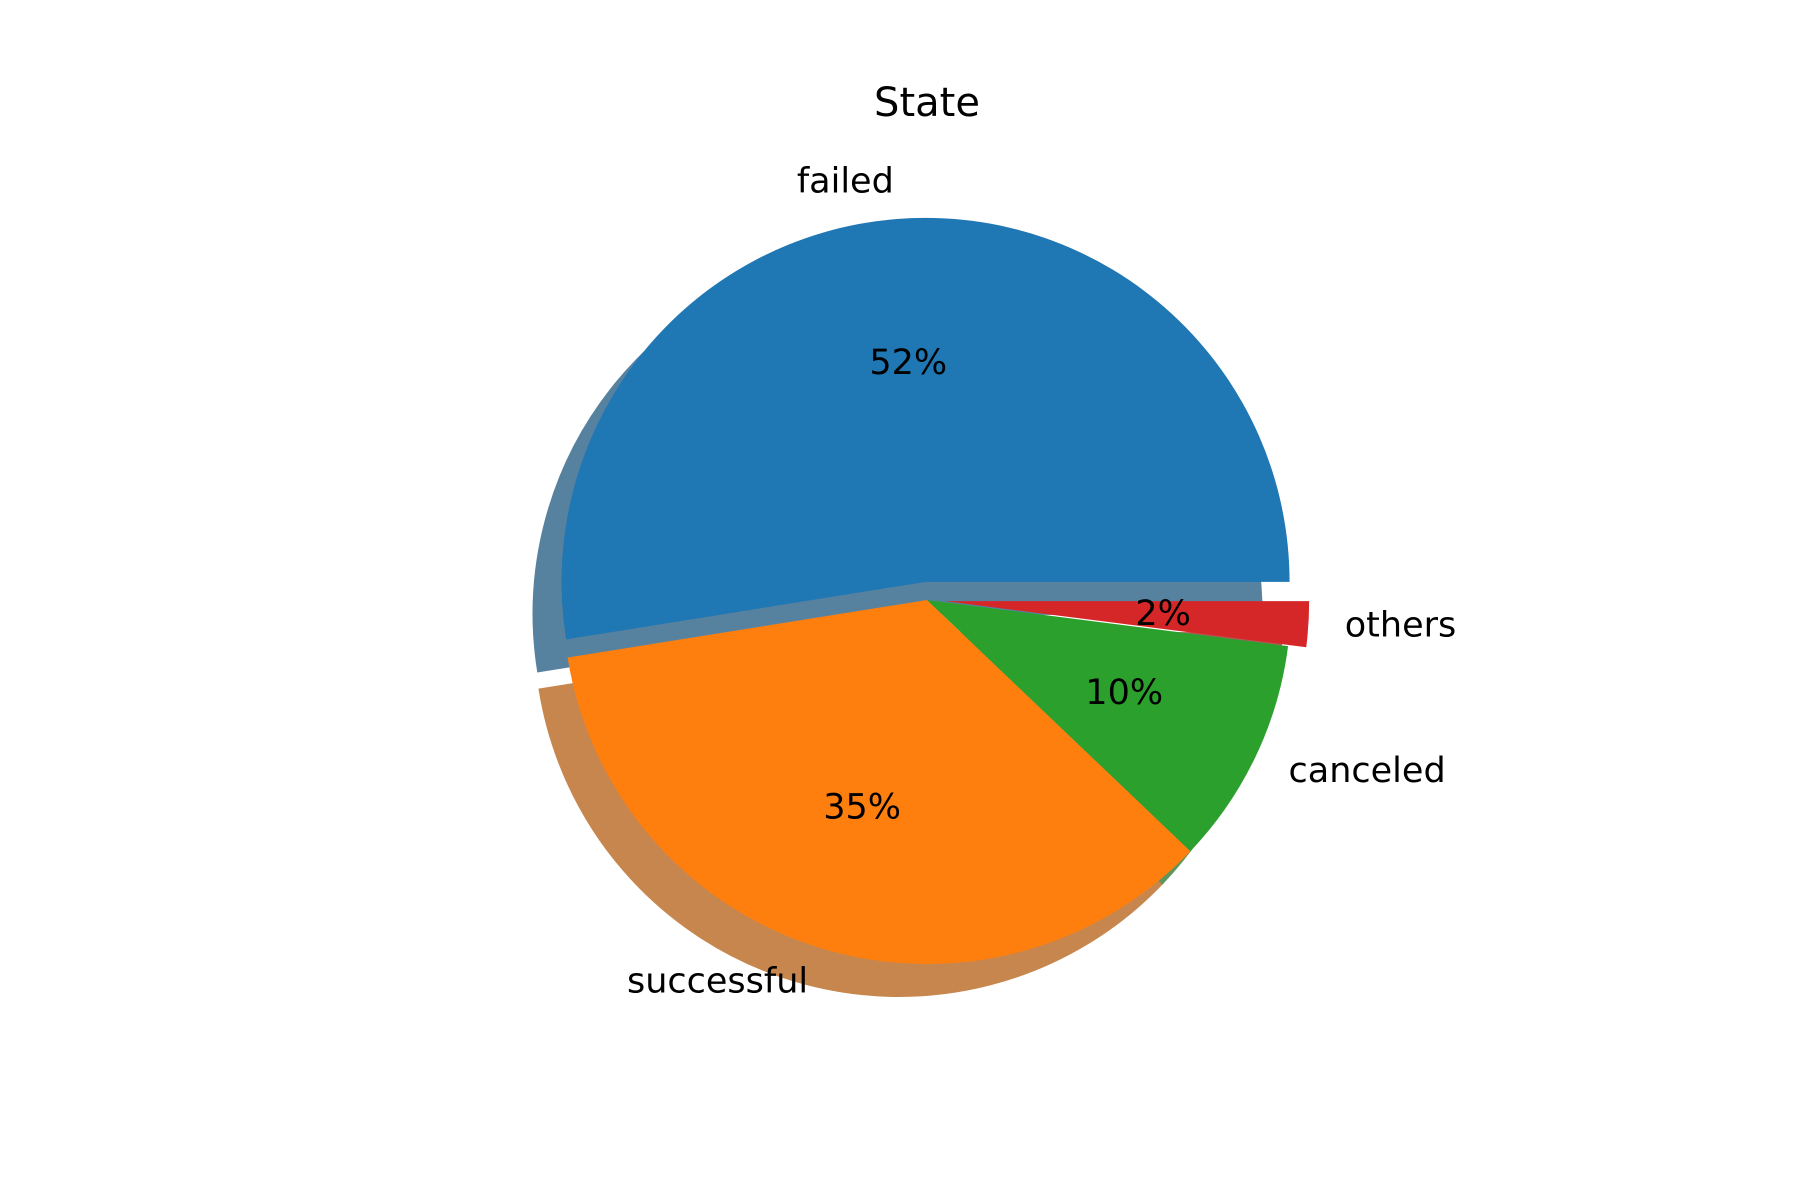 The width and height of the screenshot is (1800, 1200). What do you see at coordinates (1124, 693) in the screenshot?
I see `percent-label-canceled: 10%` at bounding box center [1124, 693].